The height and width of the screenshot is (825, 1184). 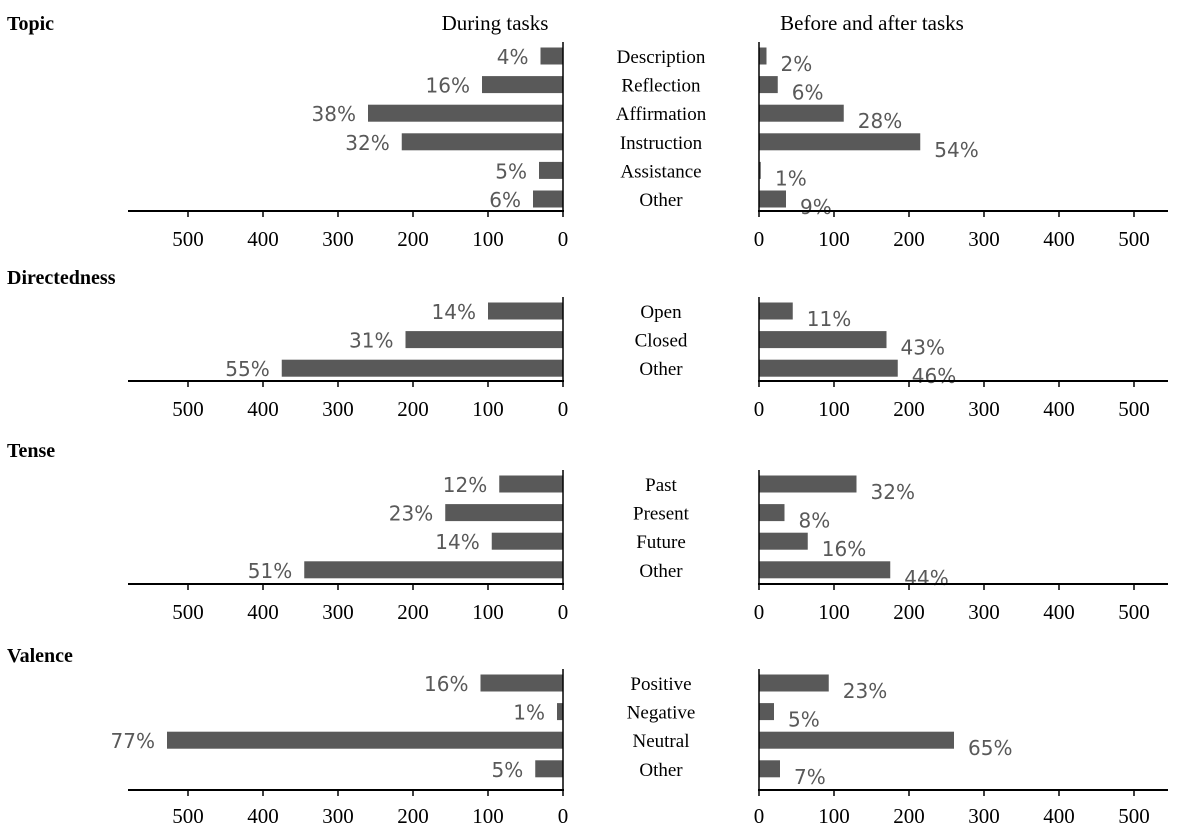 I want to click on bar-during-tense-other, so click(x=433, y=570).